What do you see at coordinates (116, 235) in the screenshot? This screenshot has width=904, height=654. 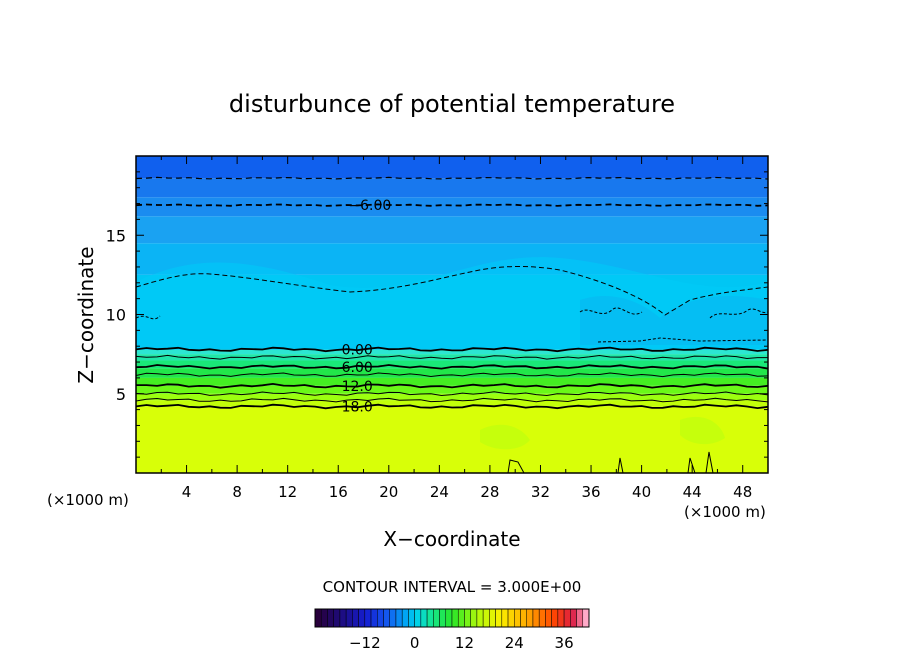 I see `y-tick-label: 15` at bounding box center [116, 235].